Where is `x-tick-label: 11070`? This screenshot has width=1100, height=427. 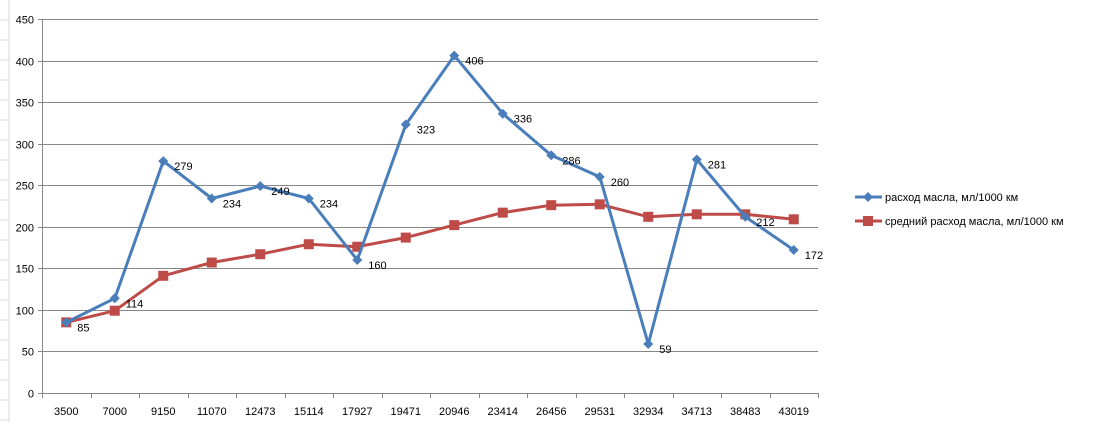 x-tick-label: 11070 is located at coordinates (212, 412).